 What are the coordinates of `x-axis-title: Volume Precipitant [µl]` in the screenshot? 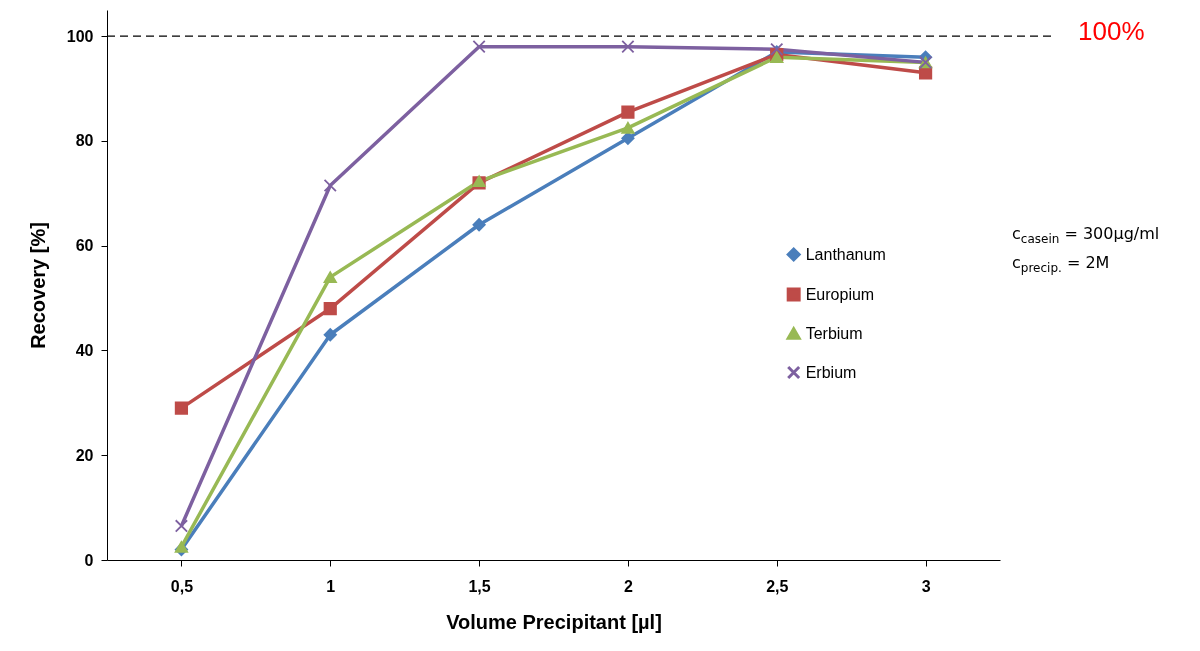 It's located at (554, 621).